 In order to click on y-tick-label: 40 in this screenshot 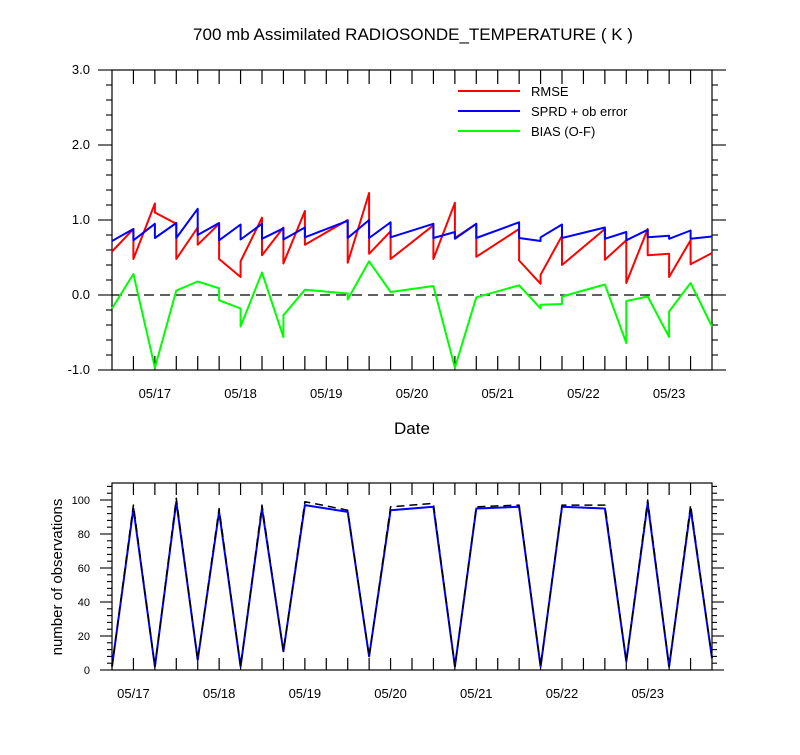, I will do `click(84, 603)`.